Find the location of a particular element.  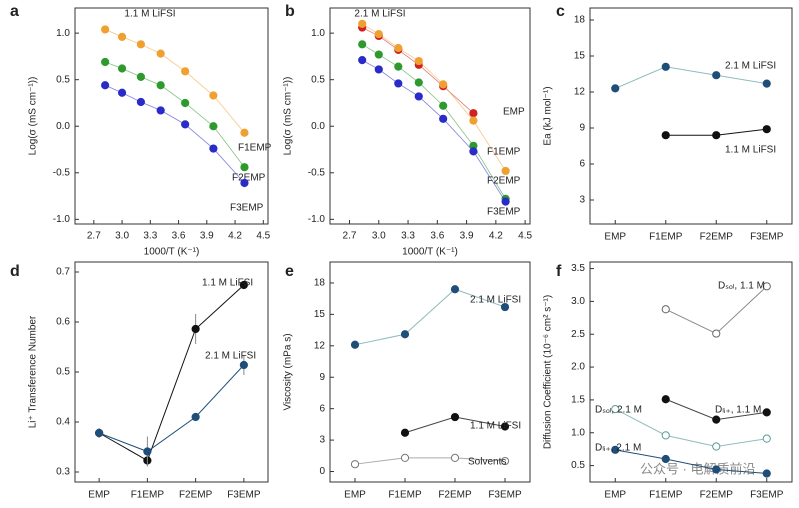

y-axis-label: Viscosity (mPa s) is located at coordinates (288, 371).